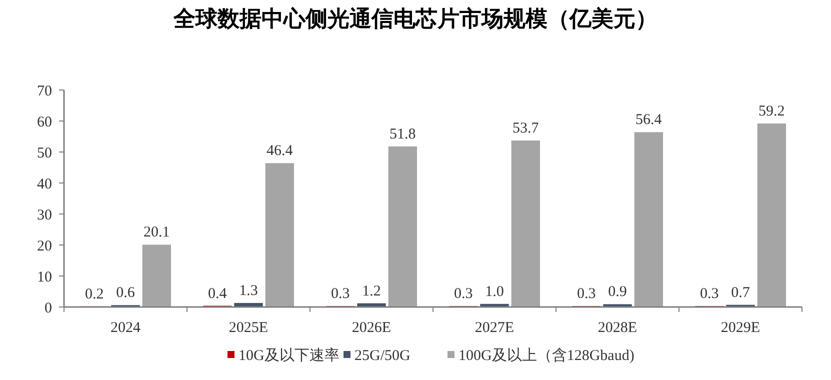 This screenshot has width=831, height=380. Describe the element at coordinates (415, 19) in the screenshot. I see `chart-title: 全球数据中心侧光通信电芯片市场规模（亿美元）` at that location.